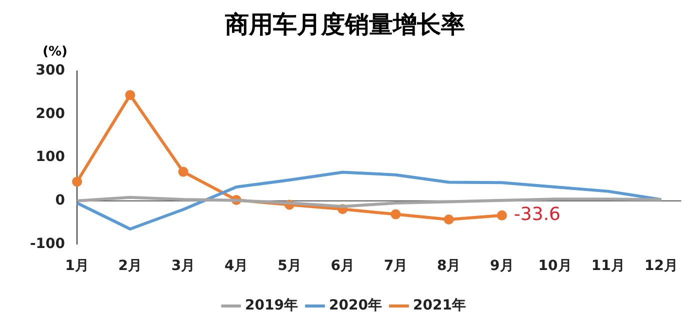 The height and width of the screenshot is (331, 700). I want to click on x-tick-label: 4月, so click(236, 266).